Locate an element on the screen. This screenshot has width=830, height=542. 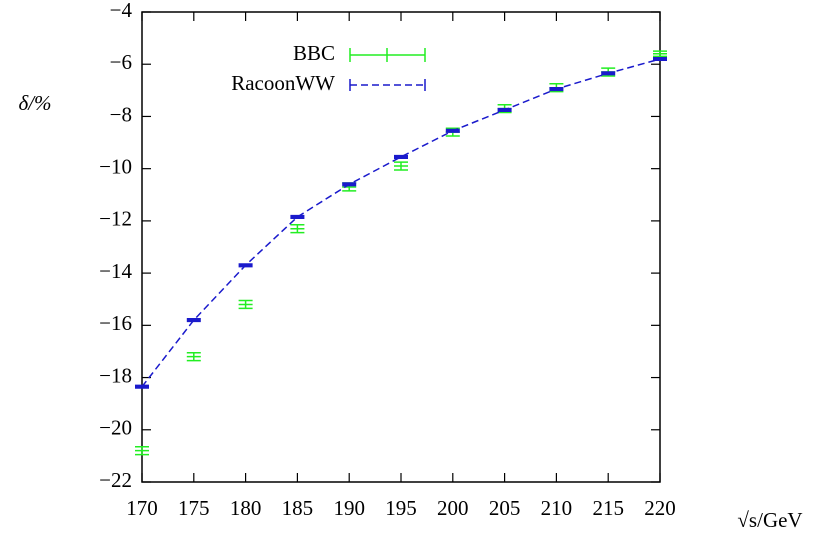
x-tick-label: 195 is located at coordinates (401, 508).